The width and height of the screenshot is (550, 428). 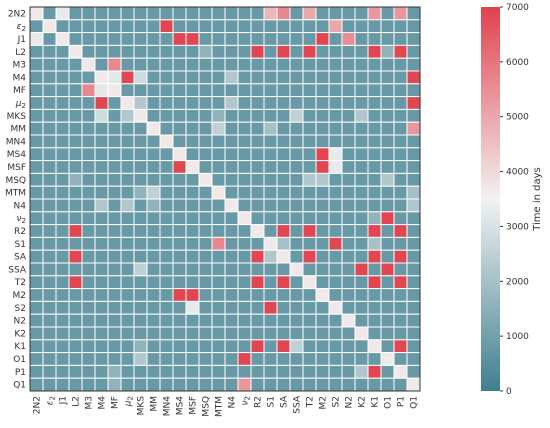 I want to click on x-tick-label: K2, so click(x=363, y=402).